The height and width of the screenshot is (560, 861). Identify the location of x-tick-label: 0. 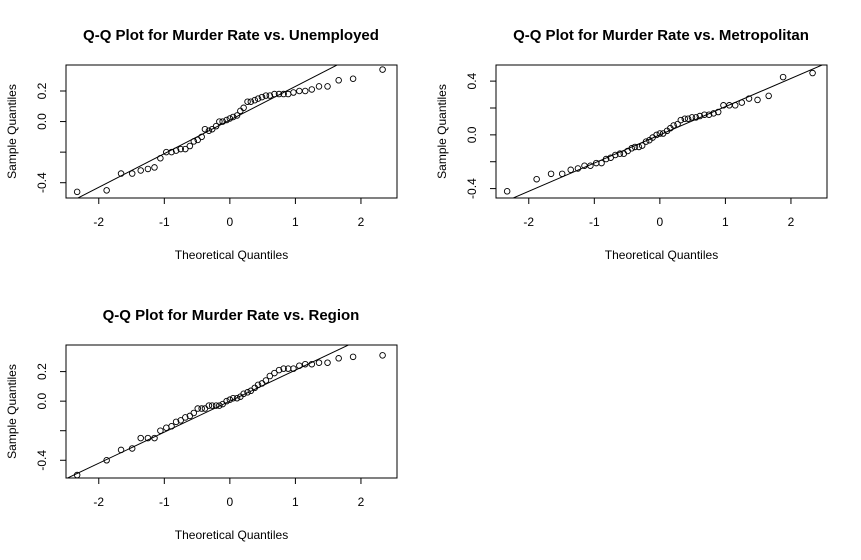
(230, 222).